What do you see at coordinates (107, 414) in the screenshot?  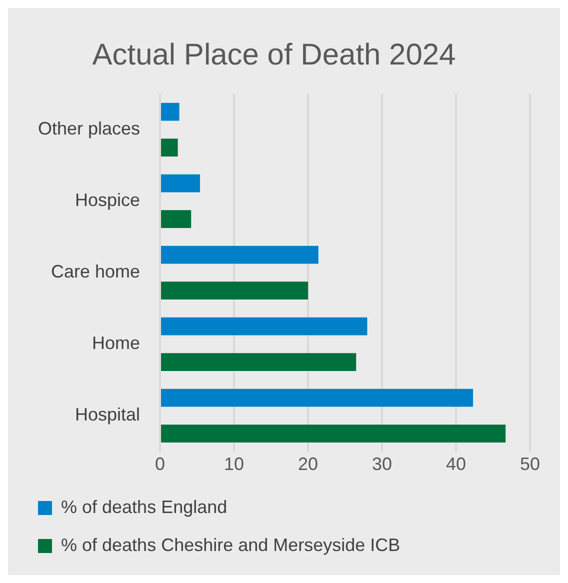 I see `y-tick-label: Hospital` at bounding box center [107, 414].